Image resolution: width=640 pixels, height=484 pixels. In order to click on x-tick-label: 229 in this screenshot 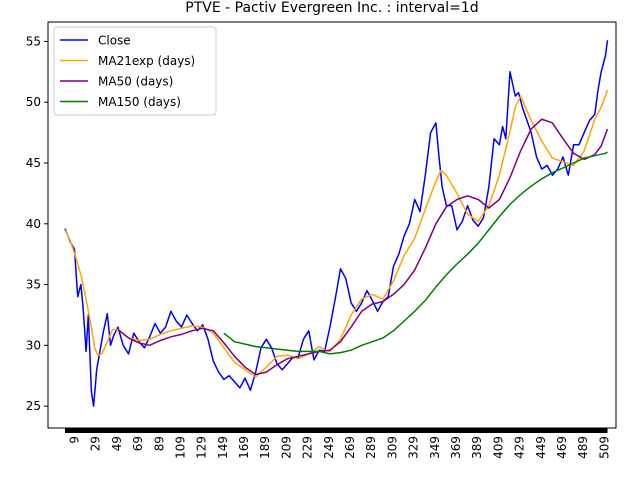, I will do `click(308, 447)`.